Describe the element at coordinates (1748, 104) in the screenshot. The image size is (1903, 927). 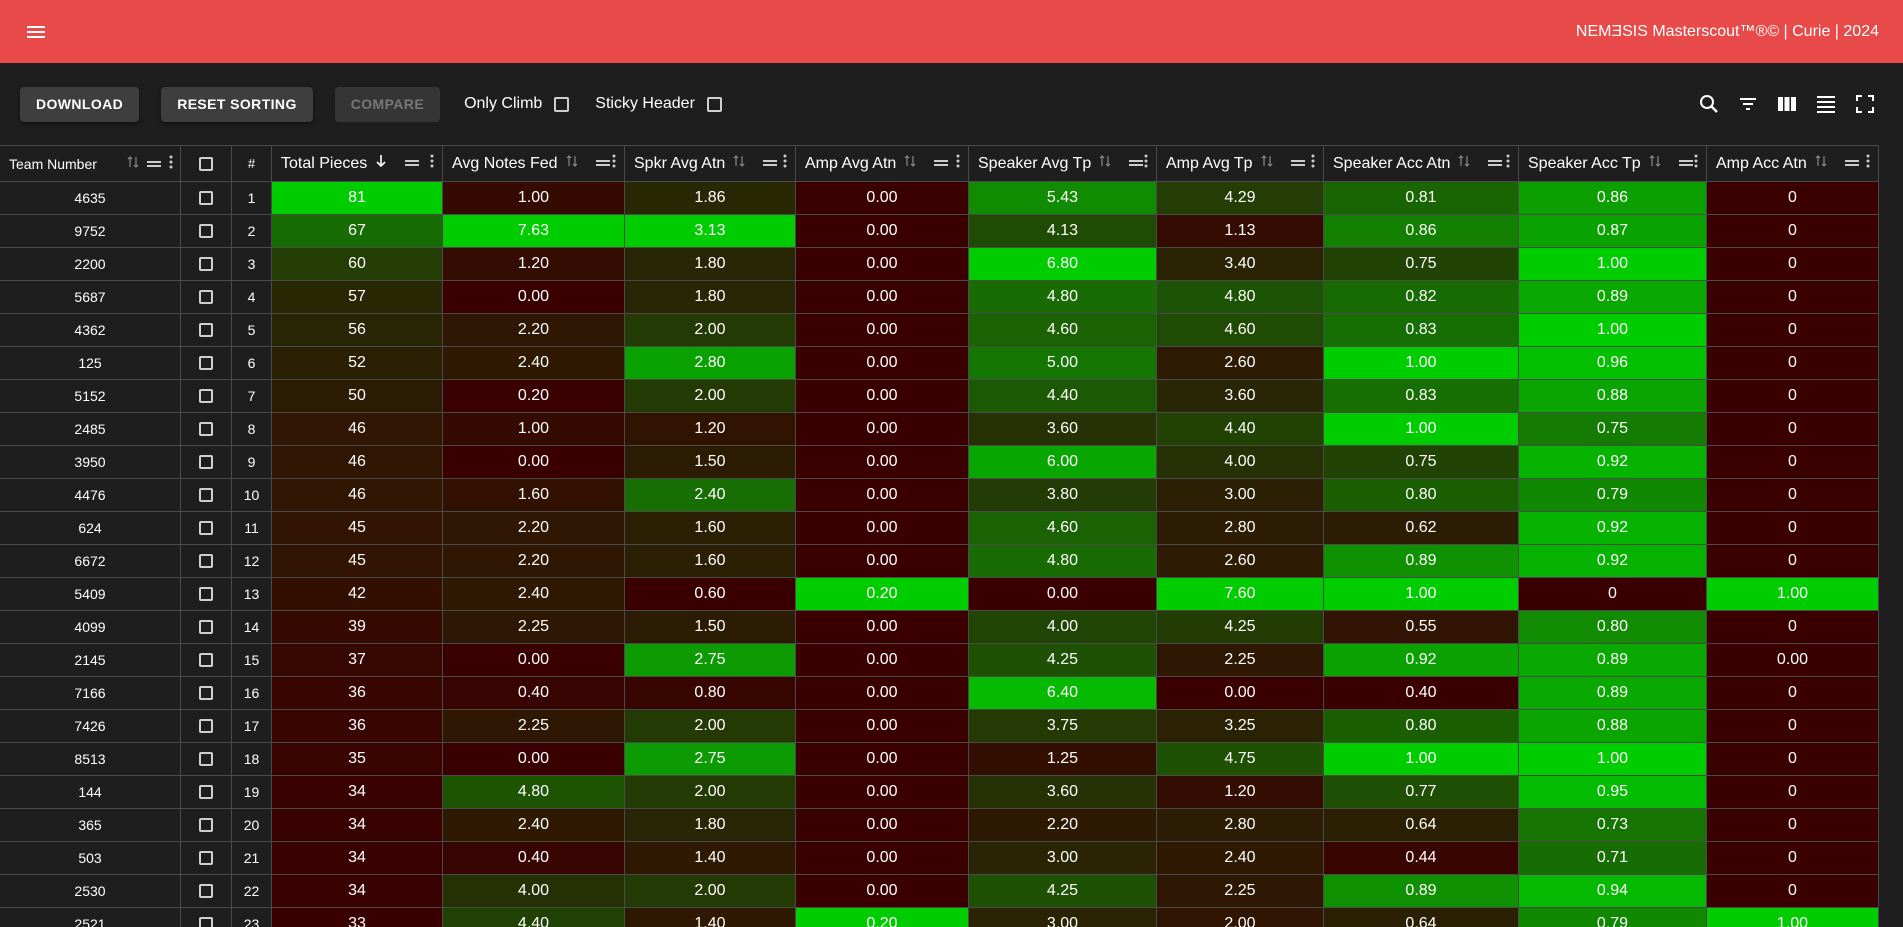
I see `filter-icon` at that location.